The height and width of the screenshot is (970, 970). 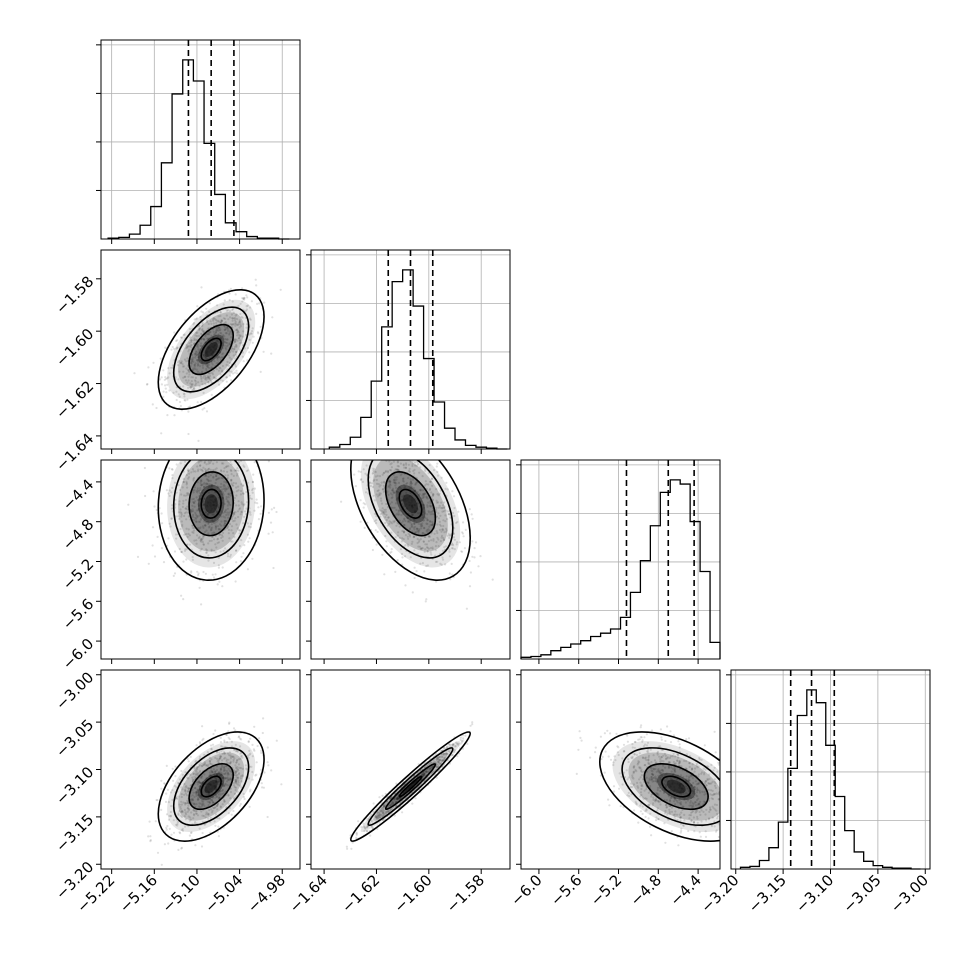 I want to click on contour-line, so click(x=410, y=787).